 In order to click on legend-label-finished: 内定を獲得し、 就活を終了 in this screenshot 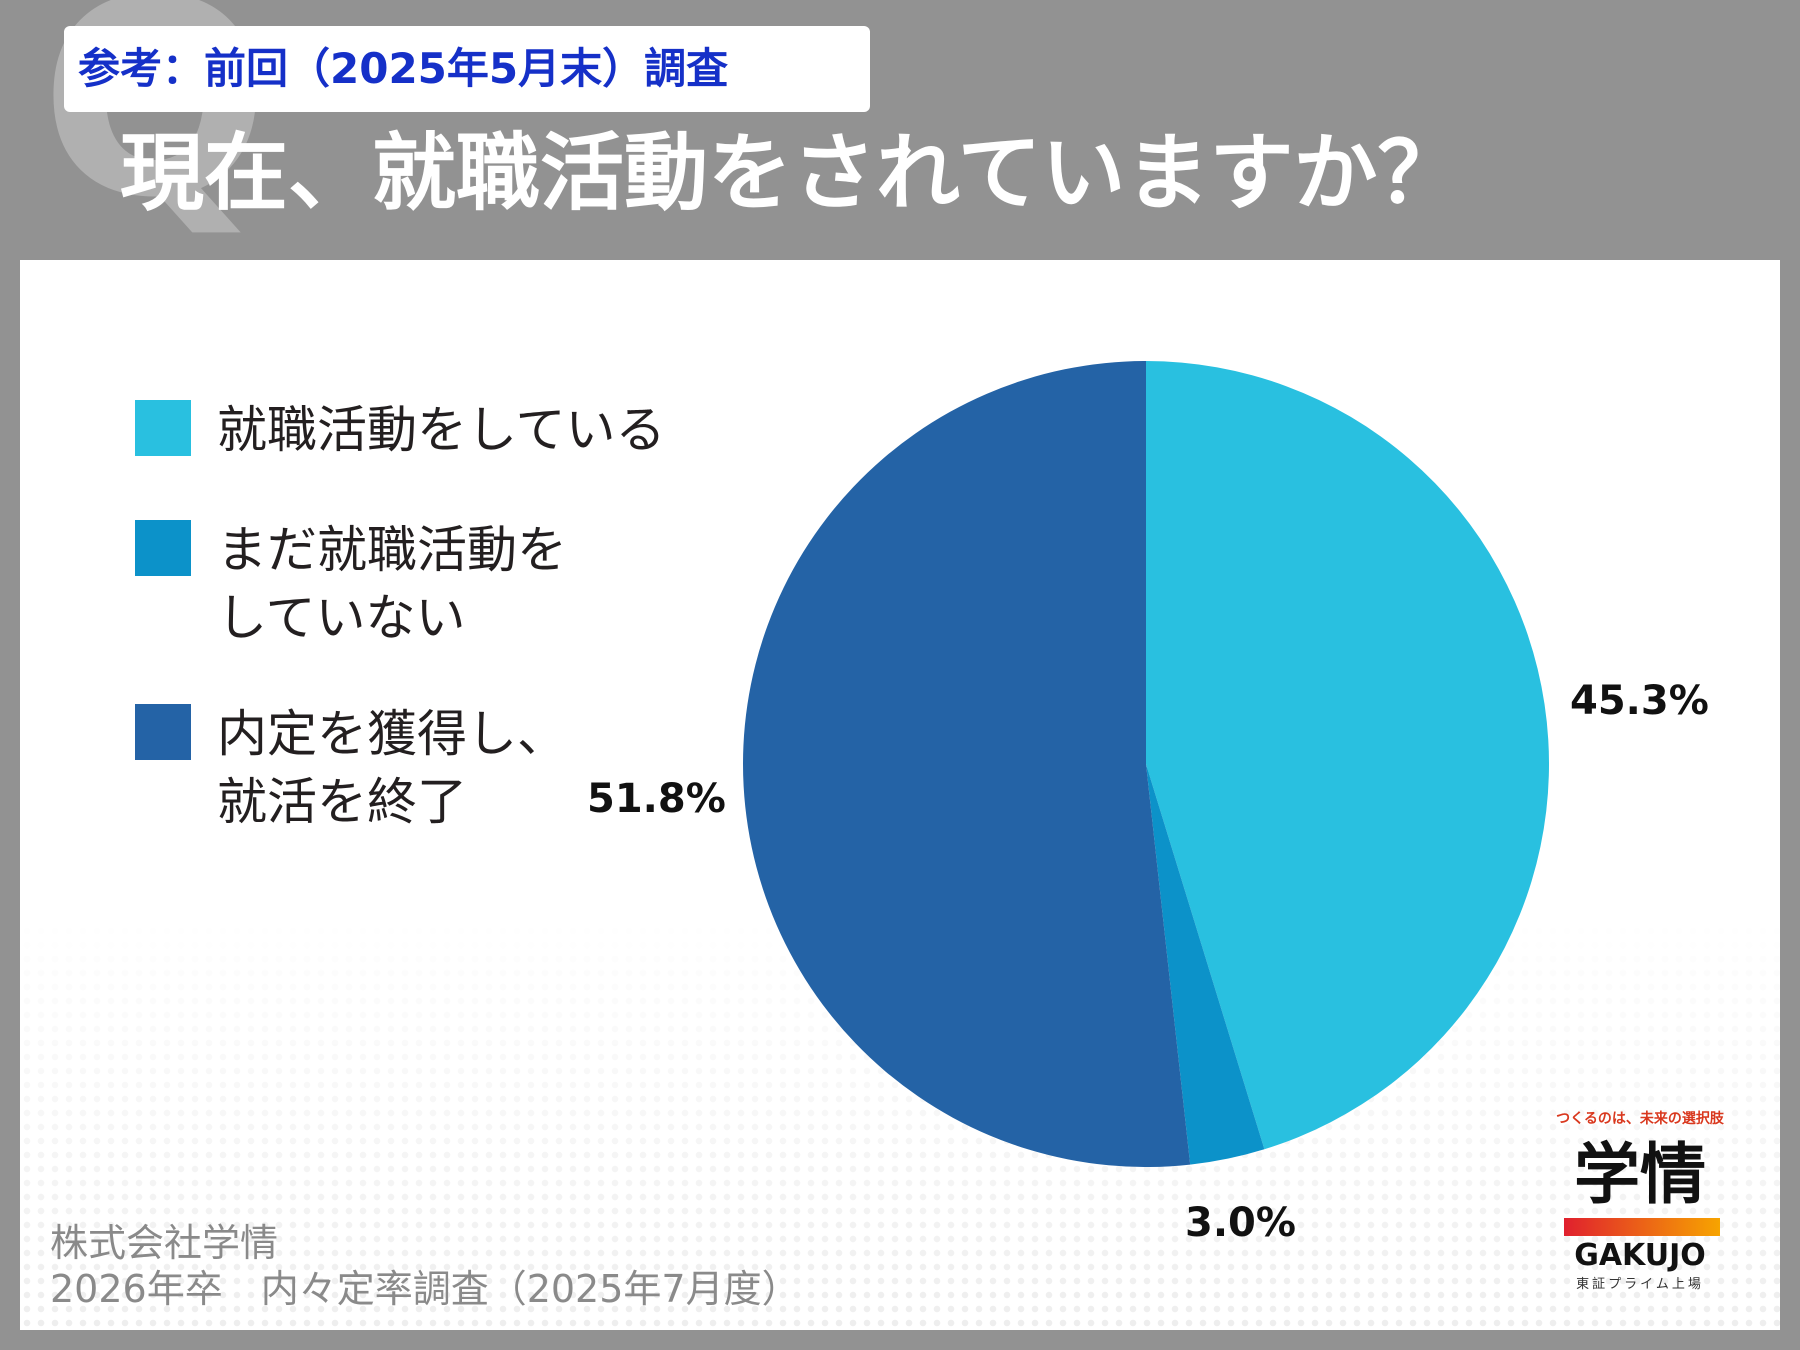, I will do `click(392, 768)`.